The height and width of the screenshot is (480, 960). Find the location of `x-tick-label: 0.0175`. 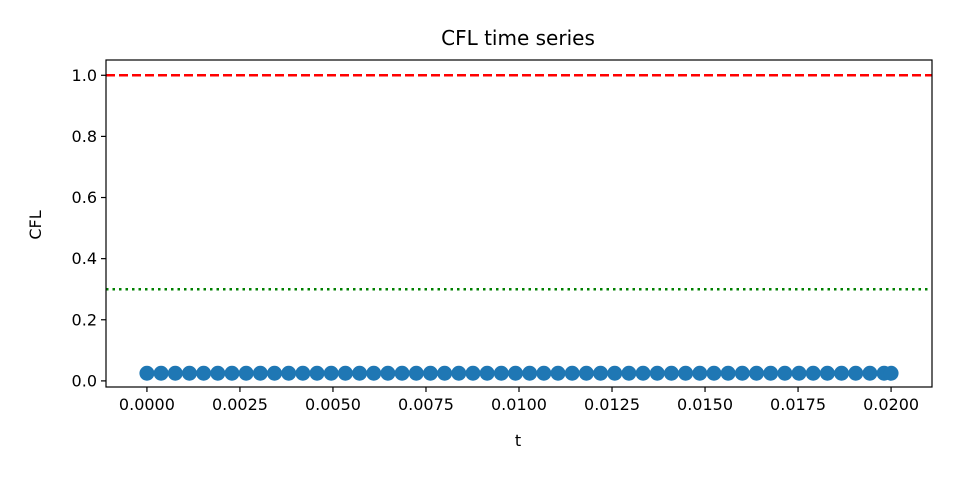

x-tick-label: 0.0175 is located at coordinates (798, 404).